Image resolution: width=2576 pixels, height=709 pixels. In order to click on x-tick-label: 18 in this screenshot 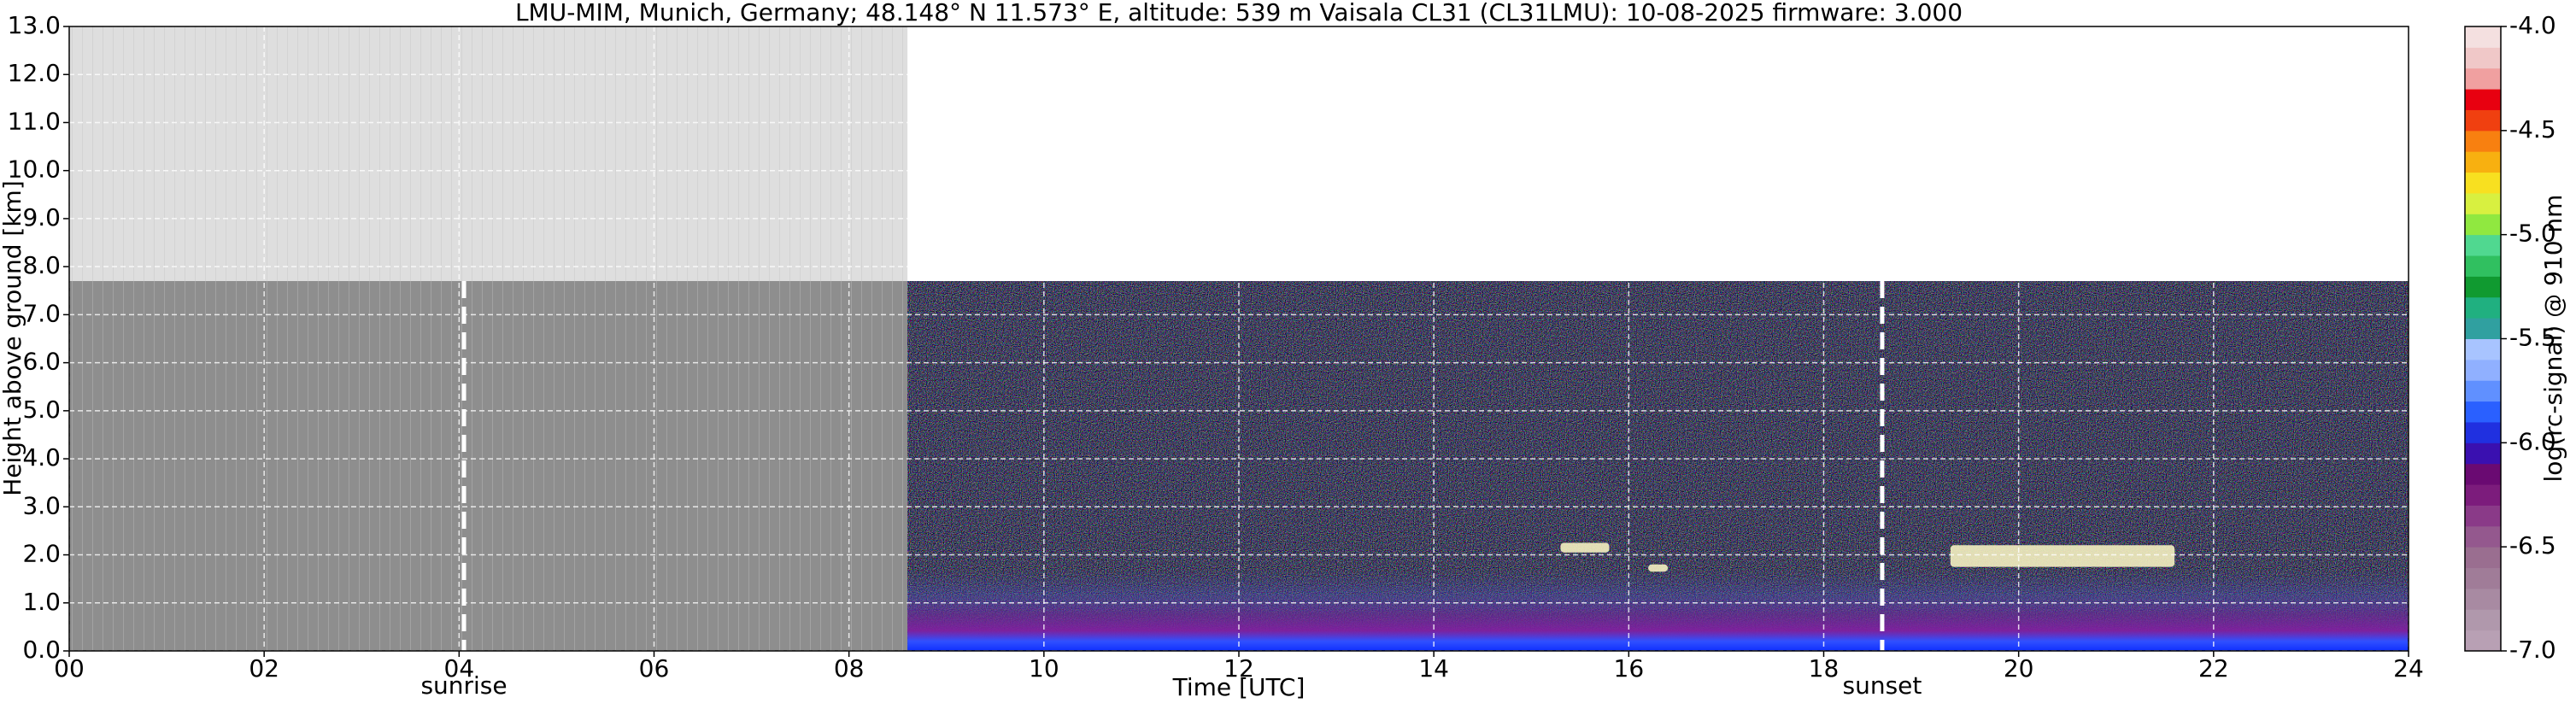, I will do `click(1824, 668)`.